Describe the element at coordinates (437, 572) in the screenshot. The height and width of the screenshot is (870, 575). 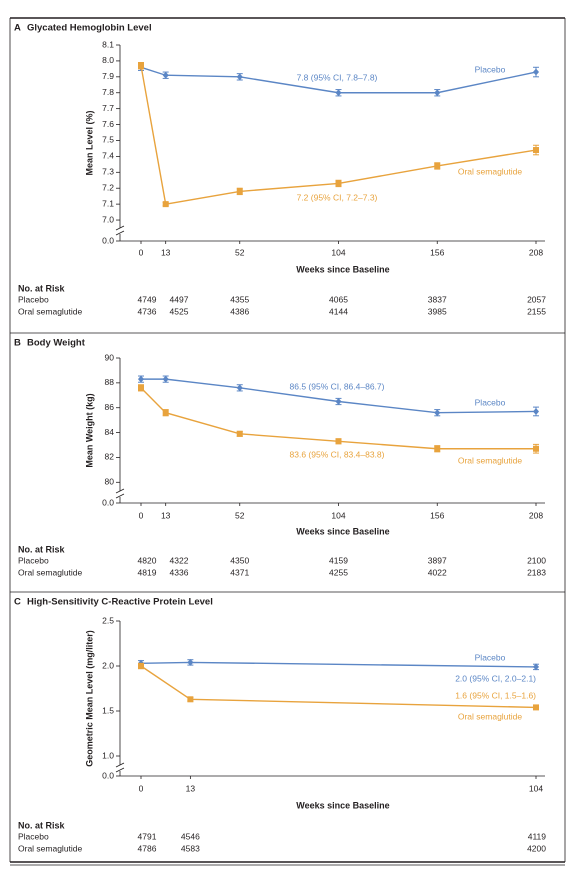
I see `risk-value: 4022` at that location.